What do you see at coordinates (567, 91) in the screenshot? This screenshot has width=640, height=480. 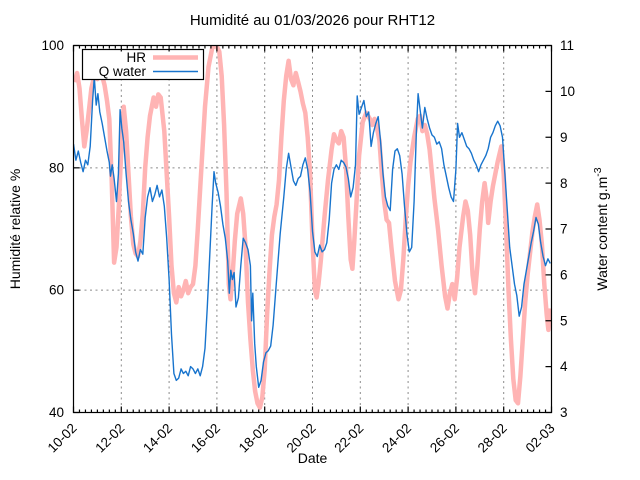 I see `y2-tick-label: 10` at bounding box center [567, 91].